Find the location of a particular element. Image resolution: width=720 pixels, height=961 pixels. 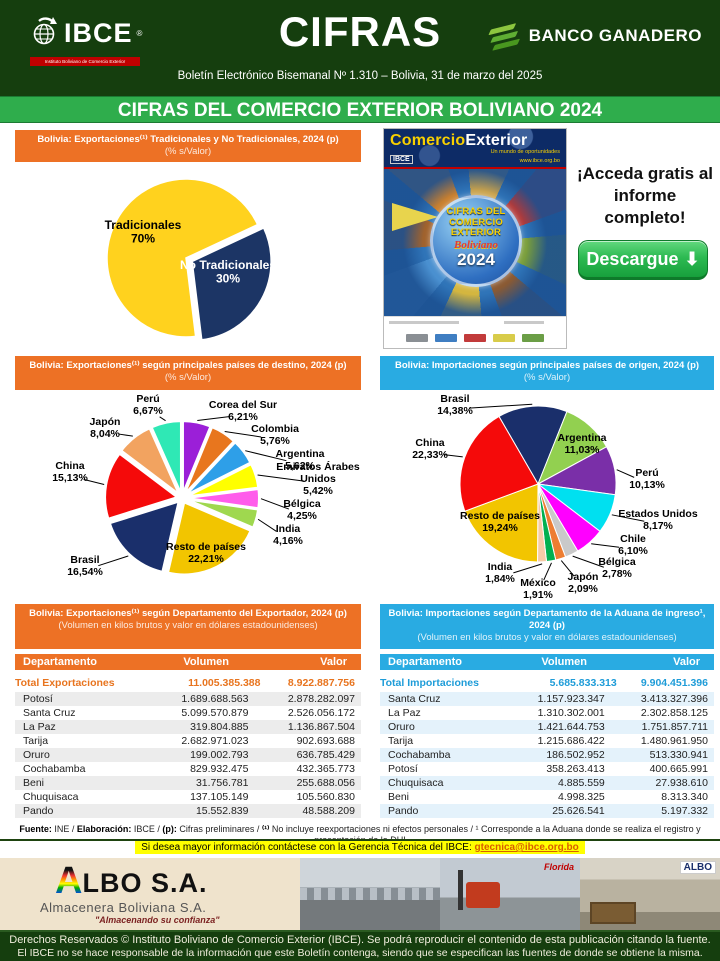

value-cell: 432.365.773 is located at coordinates (325, 768).